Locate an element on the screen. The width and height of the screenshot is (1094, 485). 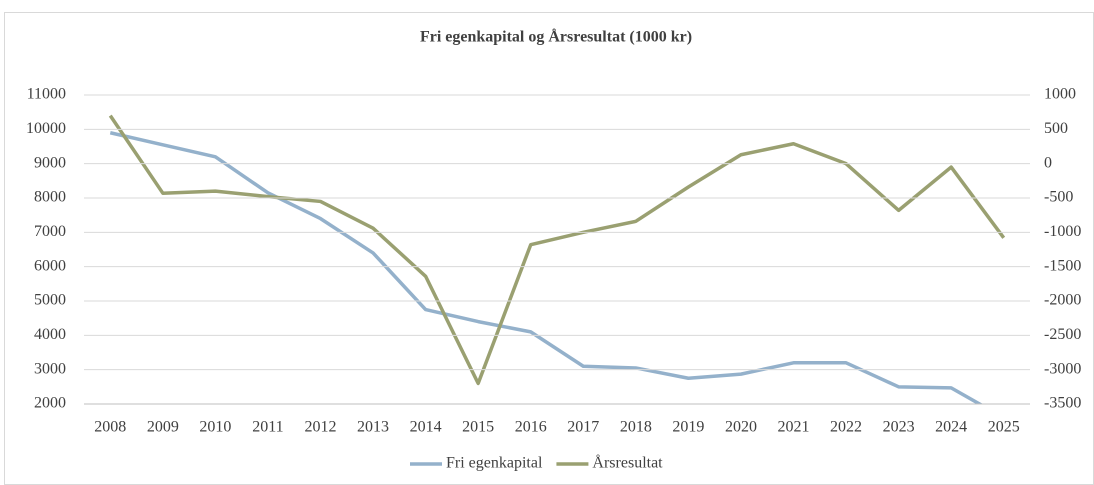
y2-tick-label: 1000 is located at coordinates (1060, 94).